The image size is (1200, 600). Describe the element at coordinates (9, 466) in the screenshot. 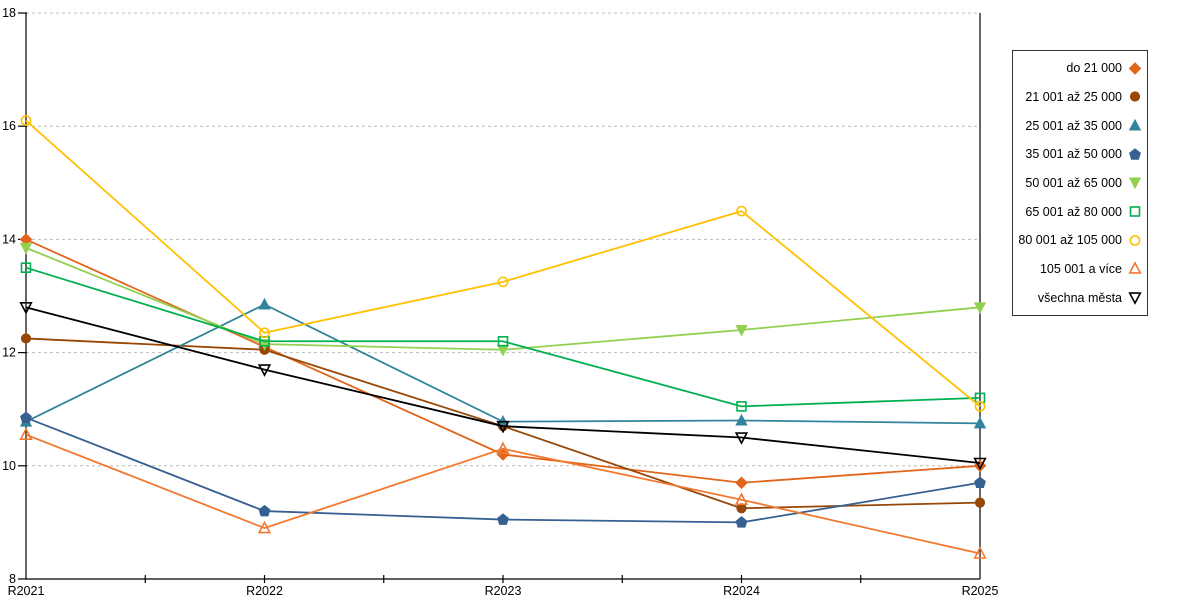

I see `y-tick-label: 10` at that location.